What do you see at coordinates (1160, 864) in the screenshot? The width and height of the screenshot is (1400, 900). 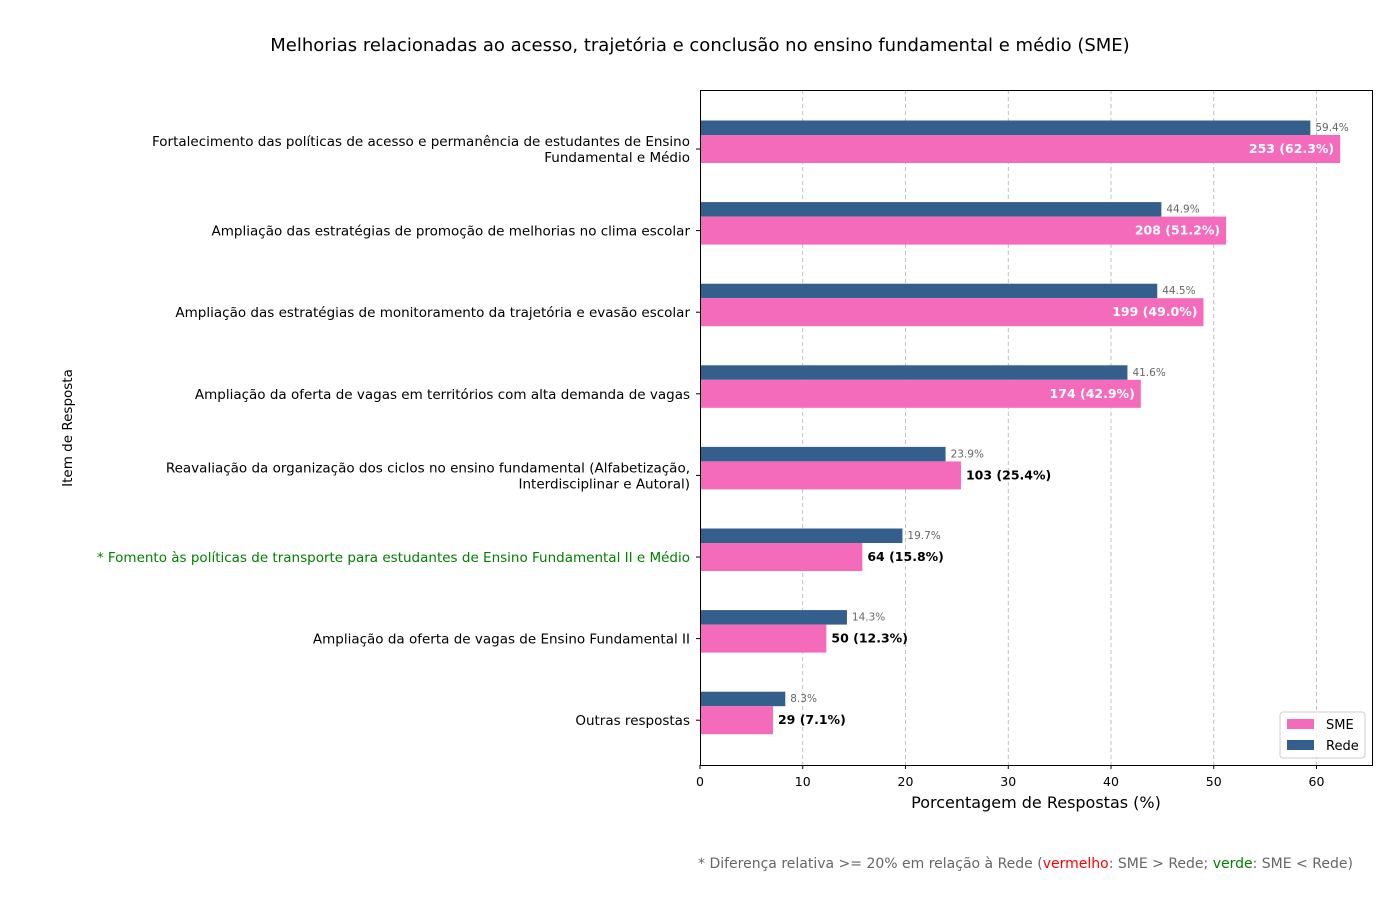 I see `footnote-text-2: : SME > Rede;` at bounding box center [1160, 864].